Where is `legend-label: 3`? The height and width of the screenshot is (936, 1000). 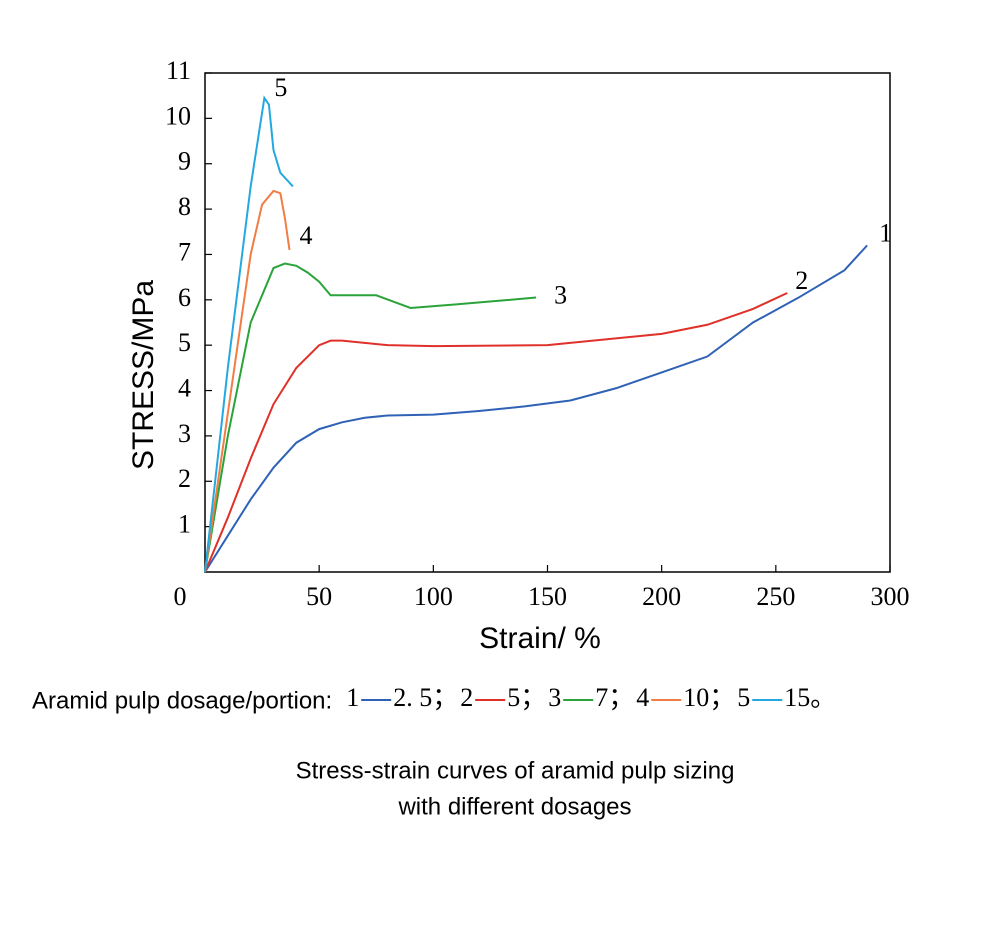 legend-label: 3 is located at coordinates (554, 697).